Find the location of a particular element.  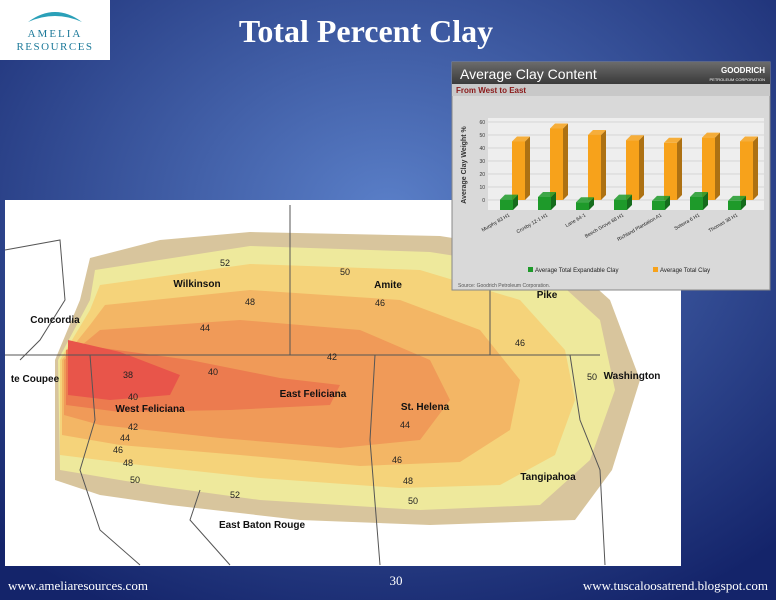

y-tick-label: 60 is located at coordinates (482, 123).